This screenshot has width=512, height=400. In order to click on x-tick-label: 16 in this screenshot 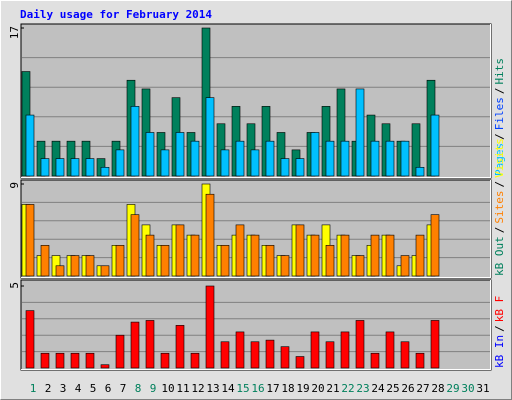, I will do `click(257, 388)`.